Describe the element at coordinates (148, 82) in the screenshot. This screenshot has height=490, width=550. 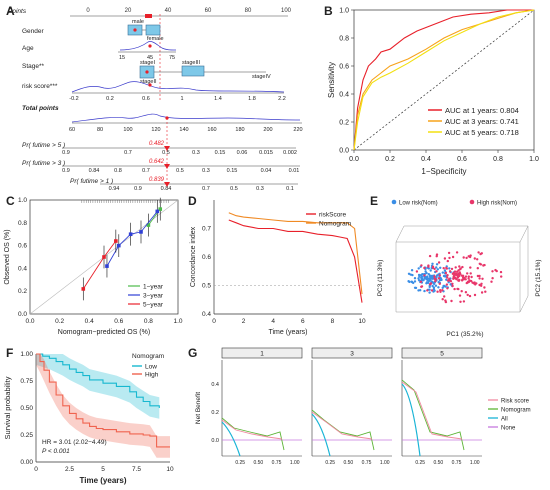
I see `stage-cat: stageII` at that location.